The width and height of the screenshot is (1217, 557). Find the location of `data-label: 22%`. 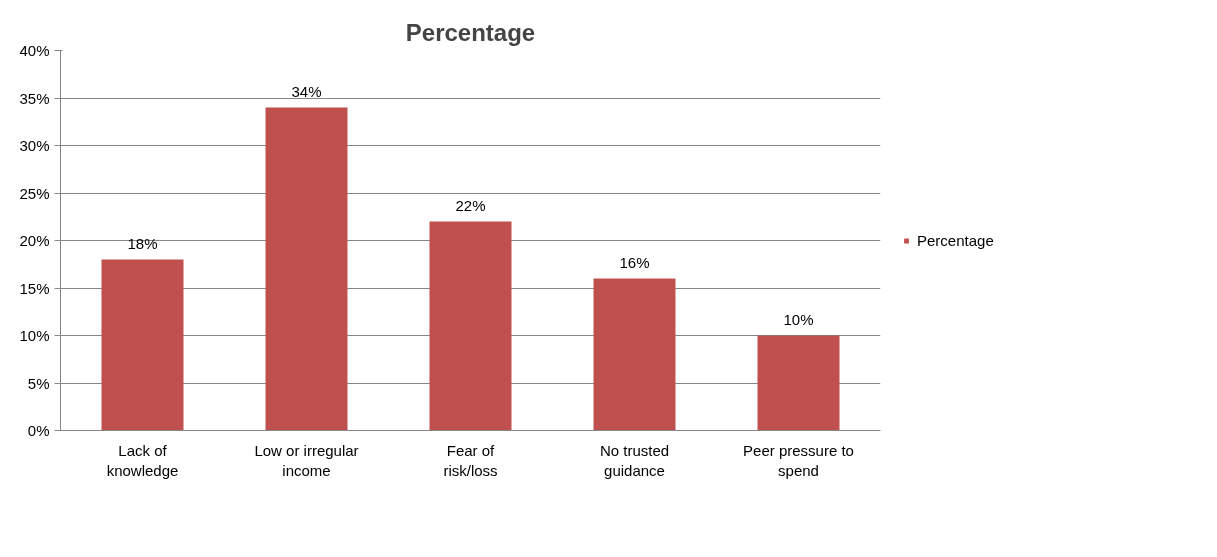

data-label: 22% is located at coordinates (470, 205).